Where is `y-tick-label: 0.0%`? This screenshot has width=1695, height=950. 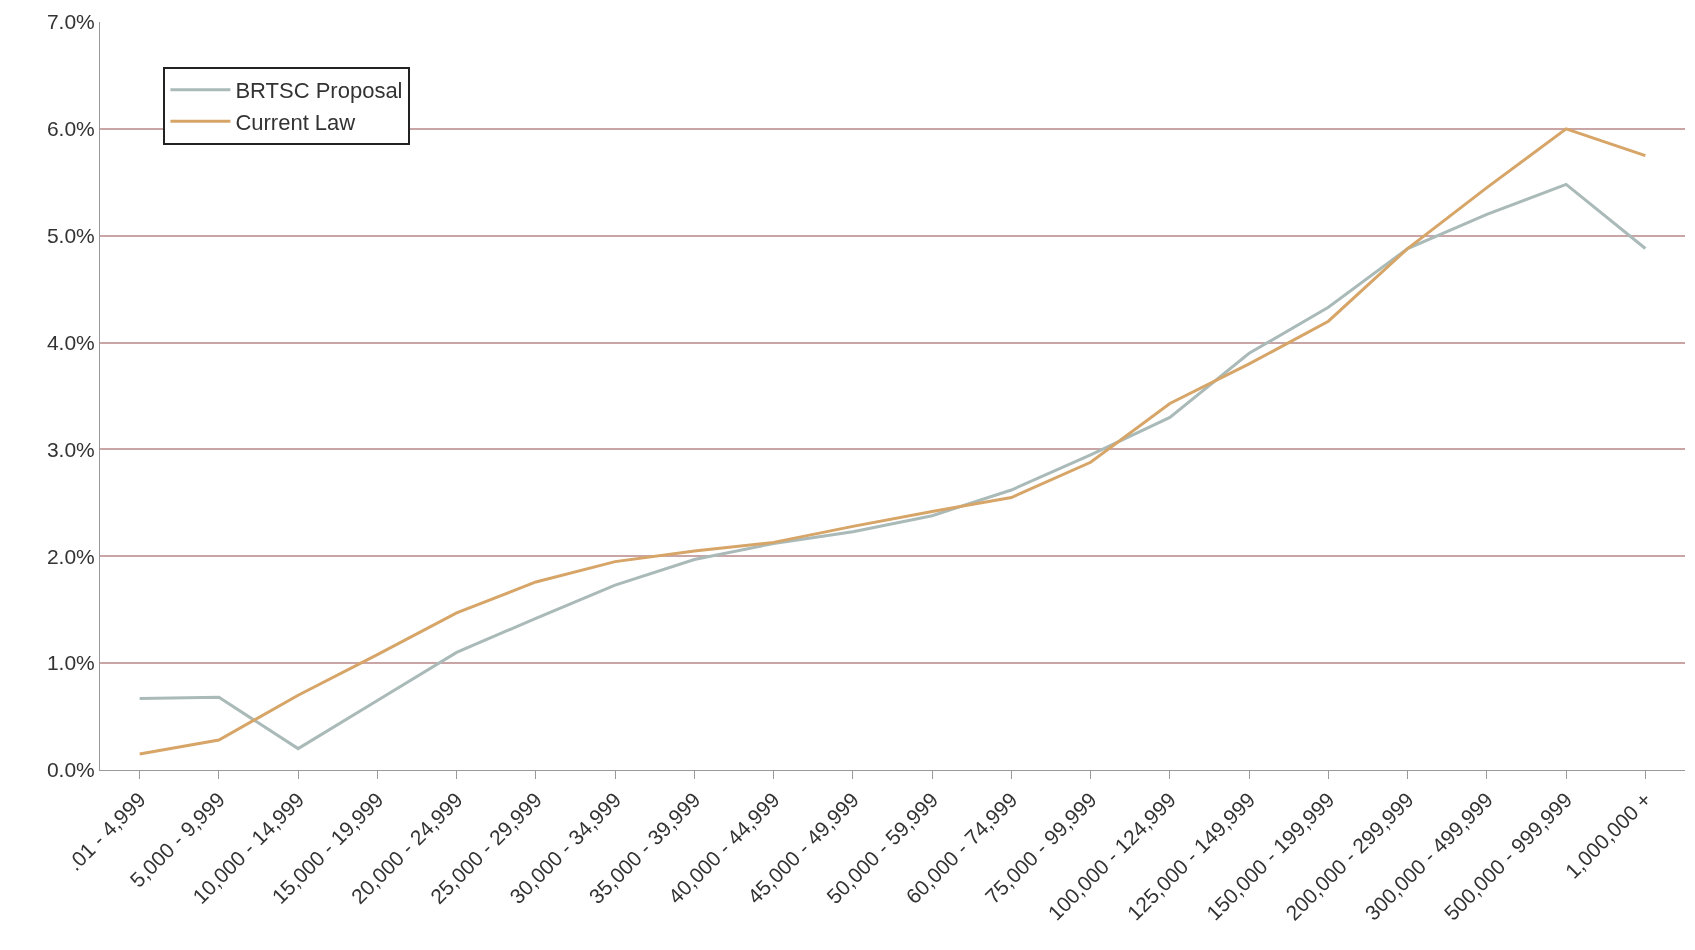 y-tick-label: 0.0% is located at coordinates (70, 770).